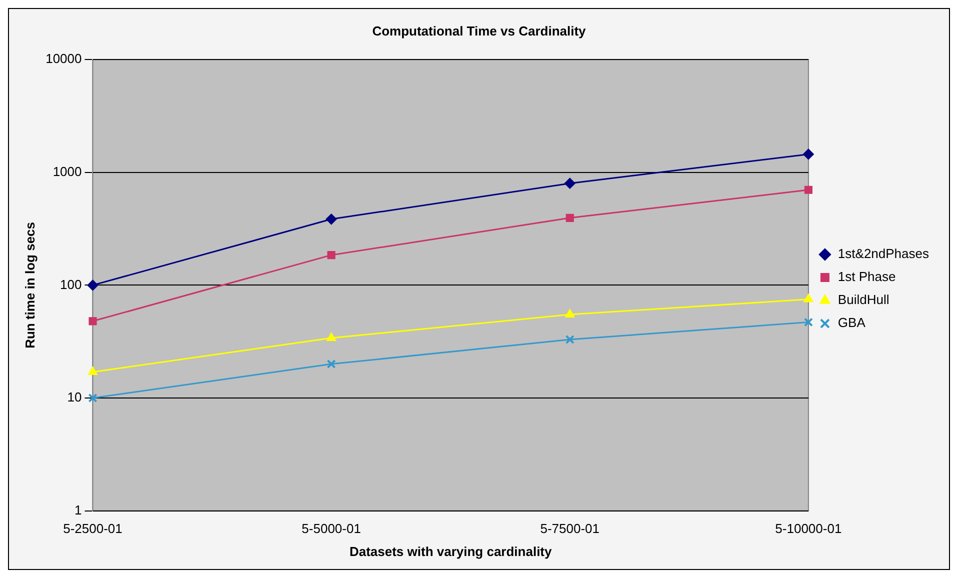 The height and width of the screenshot is (582, 965). Describe the element at coordinates (30, 285) in the screenshot. I see `y-axis-title: Run time in log secs` at that location.